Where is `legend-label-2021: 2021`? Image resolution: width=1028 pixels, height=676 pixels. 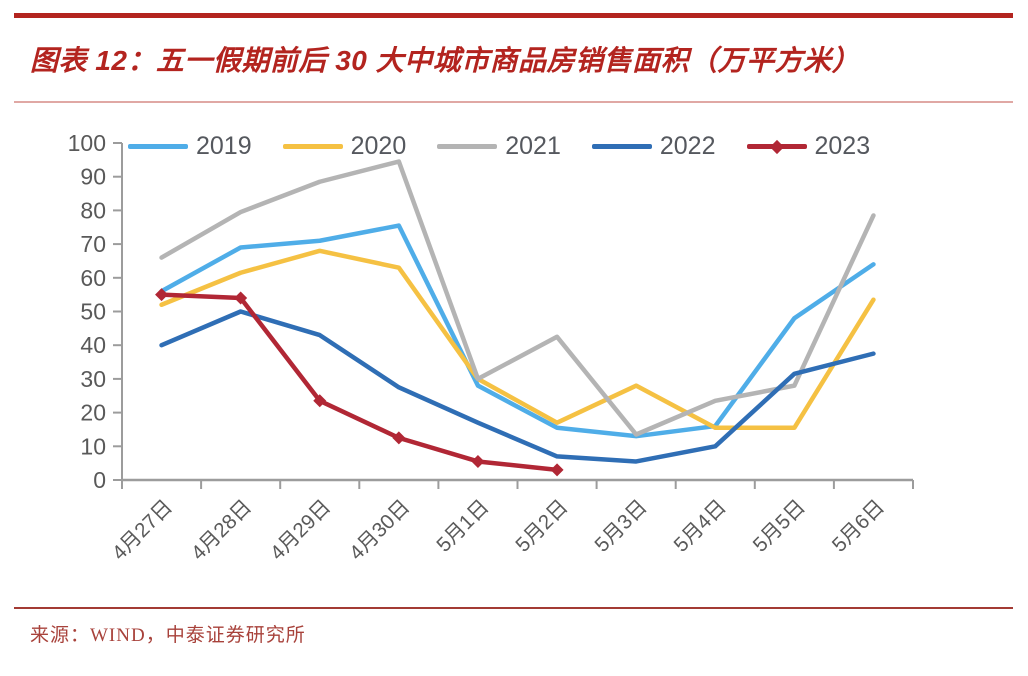
legend-label-2021: 2021 is located at coordinates (533, 146).